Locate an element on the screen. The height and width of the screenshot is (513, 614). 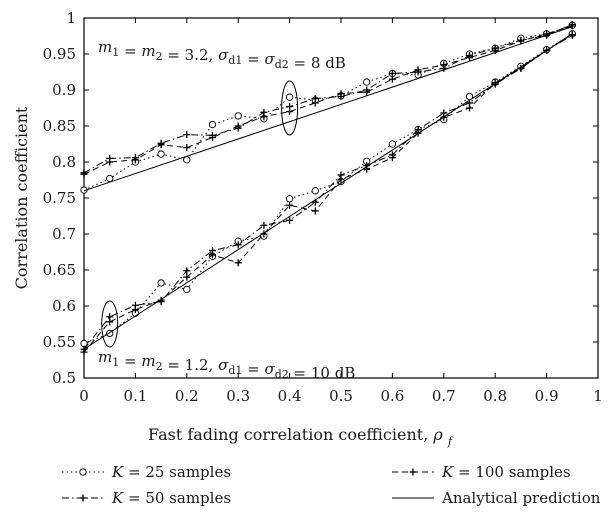
y-tick-label: 1 is located at coordinates (71, 18).